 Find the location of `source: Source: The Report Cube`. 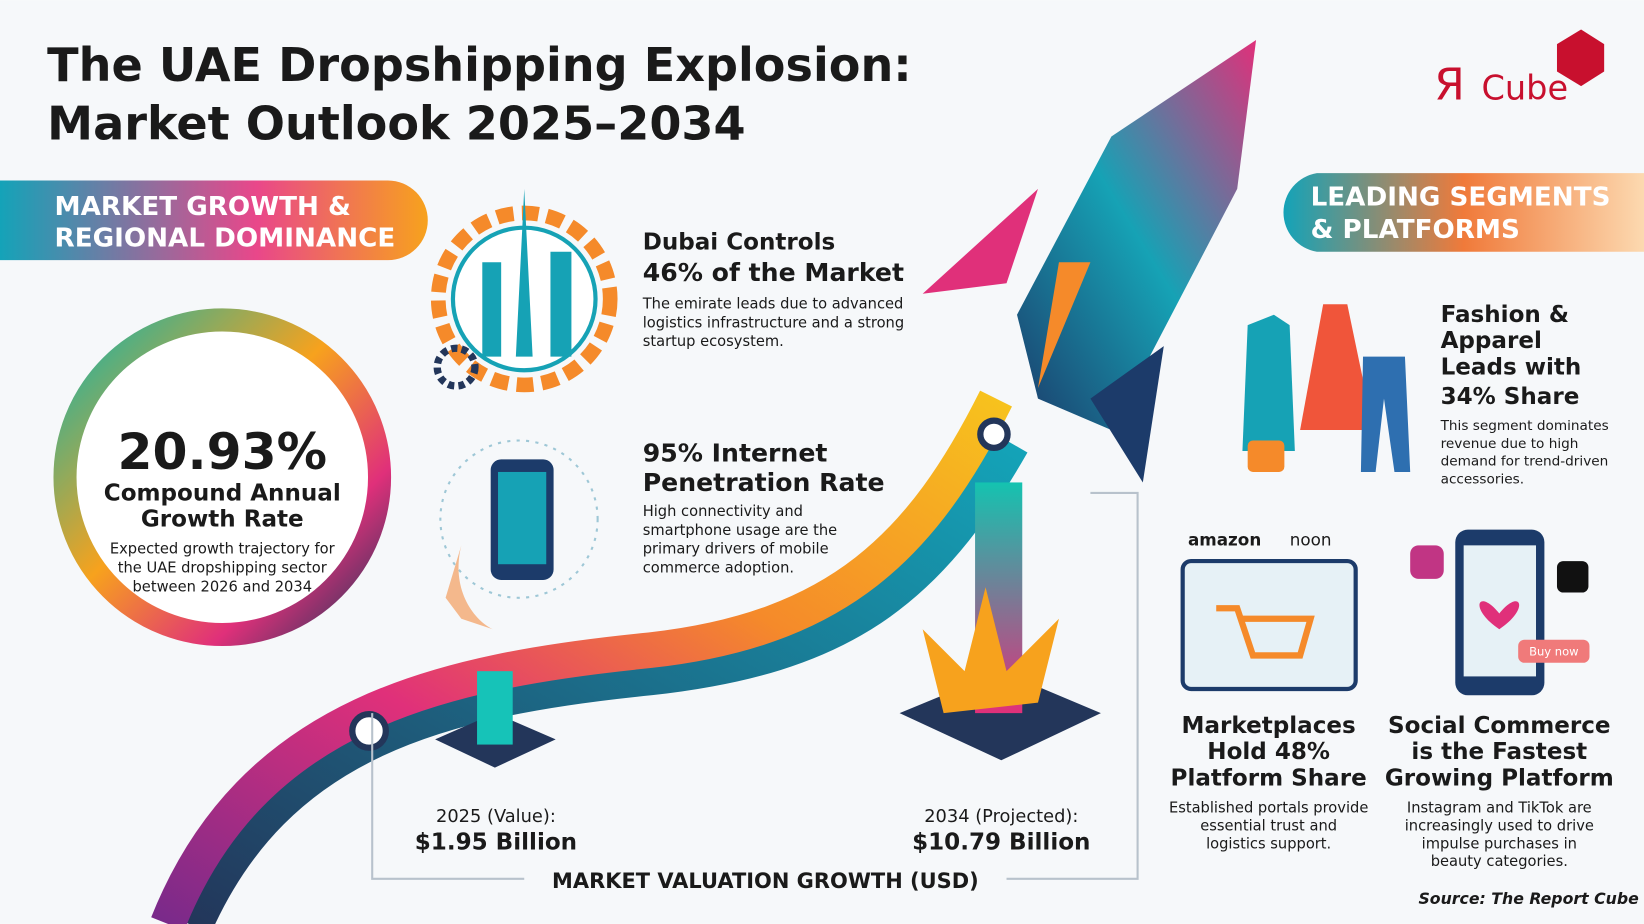

source: Source: The Report Cube is located at coordinates (1528, 898).